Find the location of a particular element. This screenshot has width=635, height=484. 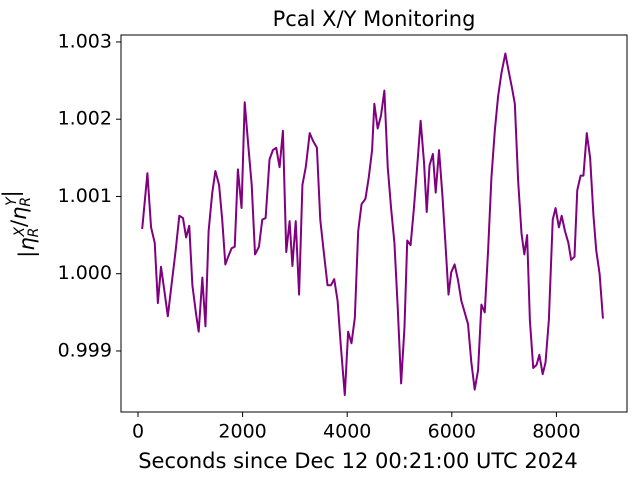

y-tick-label: 1.000 is located at coordinates (85, 273).